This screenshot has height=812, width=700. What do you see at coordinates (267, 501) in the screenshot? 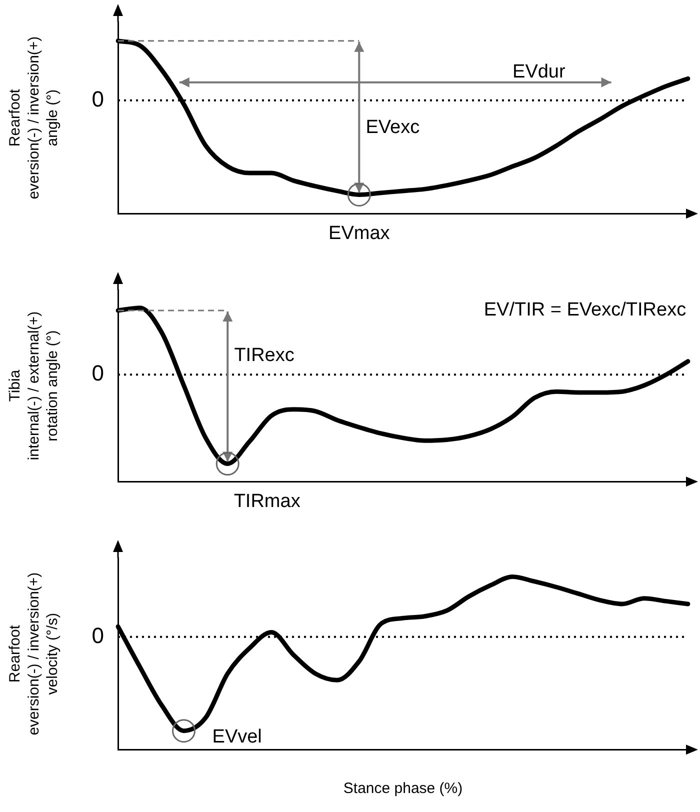
I see `text: TIRmax` at bounding box center [267, 501].